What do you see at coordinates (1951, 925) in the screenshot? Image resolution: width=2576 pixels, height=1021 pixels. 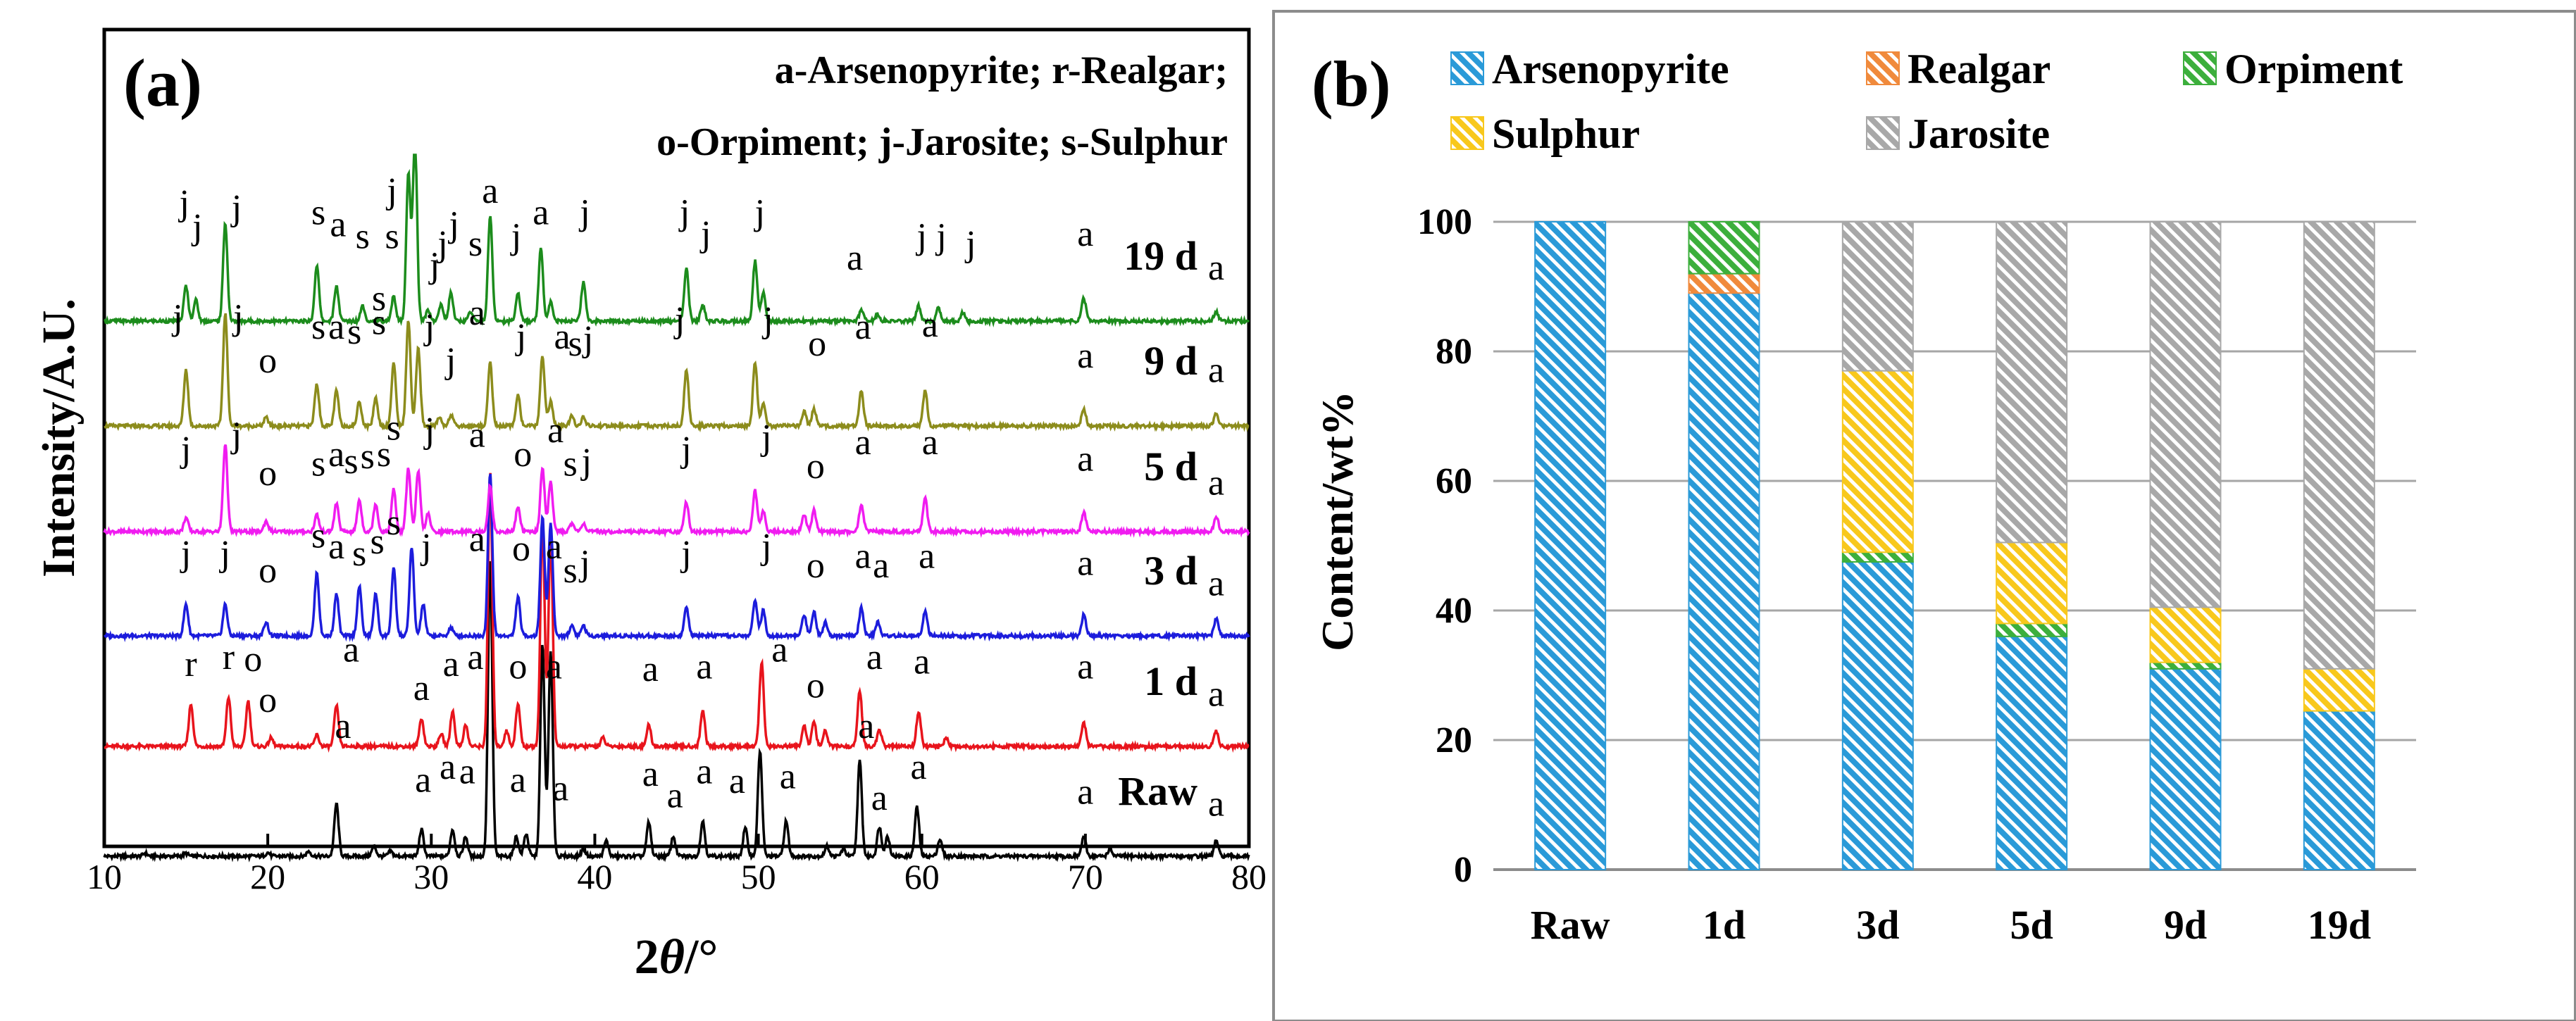 I see `x-axis-categories: Raw 1d 3d 5d 9d 19d` at bounding box center [1951, 925].